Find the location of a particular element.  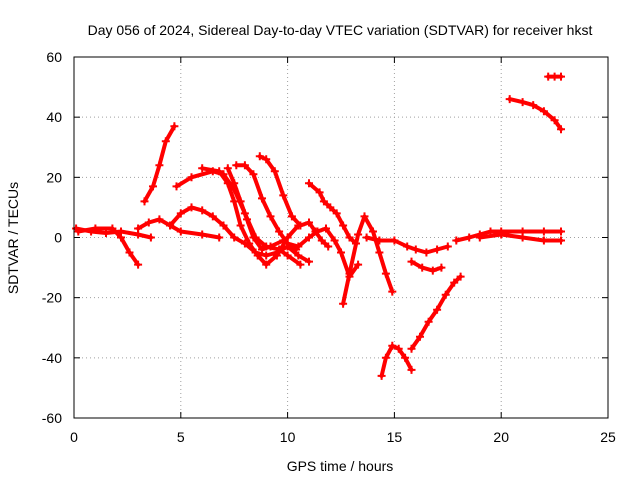

y-tick-label: 0 is located at coordinates (58, 238).